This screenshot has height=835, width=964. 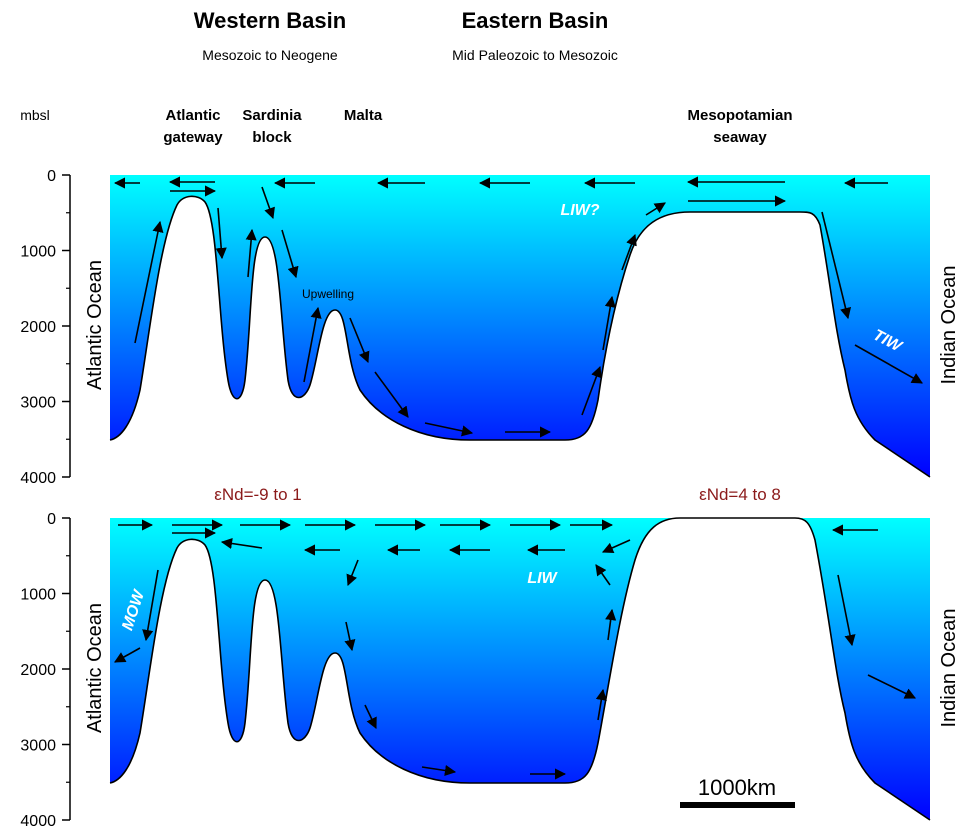 I want to click on annotation: Upwelling, so click(x=328, y=294).